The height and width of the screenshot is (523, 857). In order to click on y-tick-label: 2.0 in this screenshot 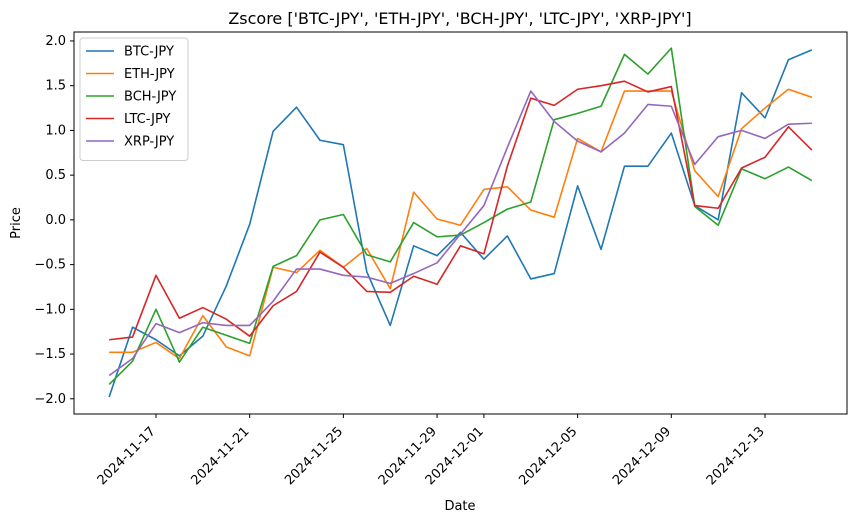, I will do `click(55, 41)`.